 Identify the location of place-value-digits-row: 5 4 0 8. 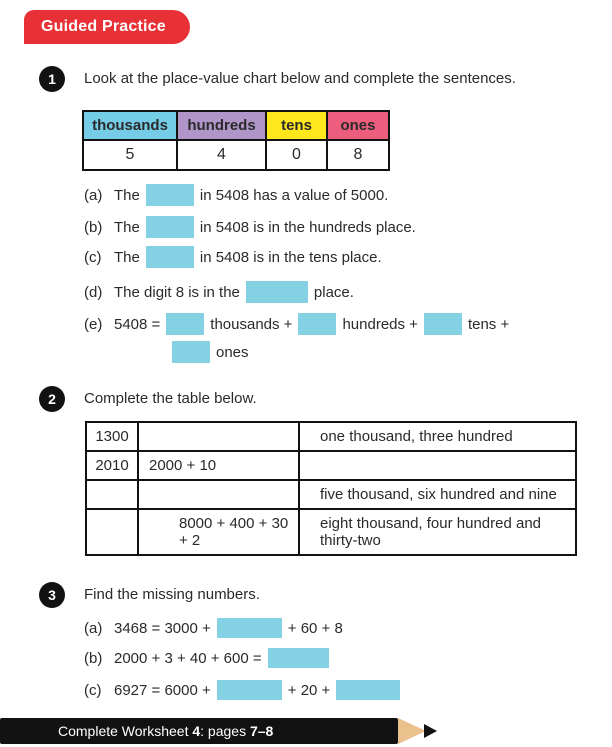
(236, 155).